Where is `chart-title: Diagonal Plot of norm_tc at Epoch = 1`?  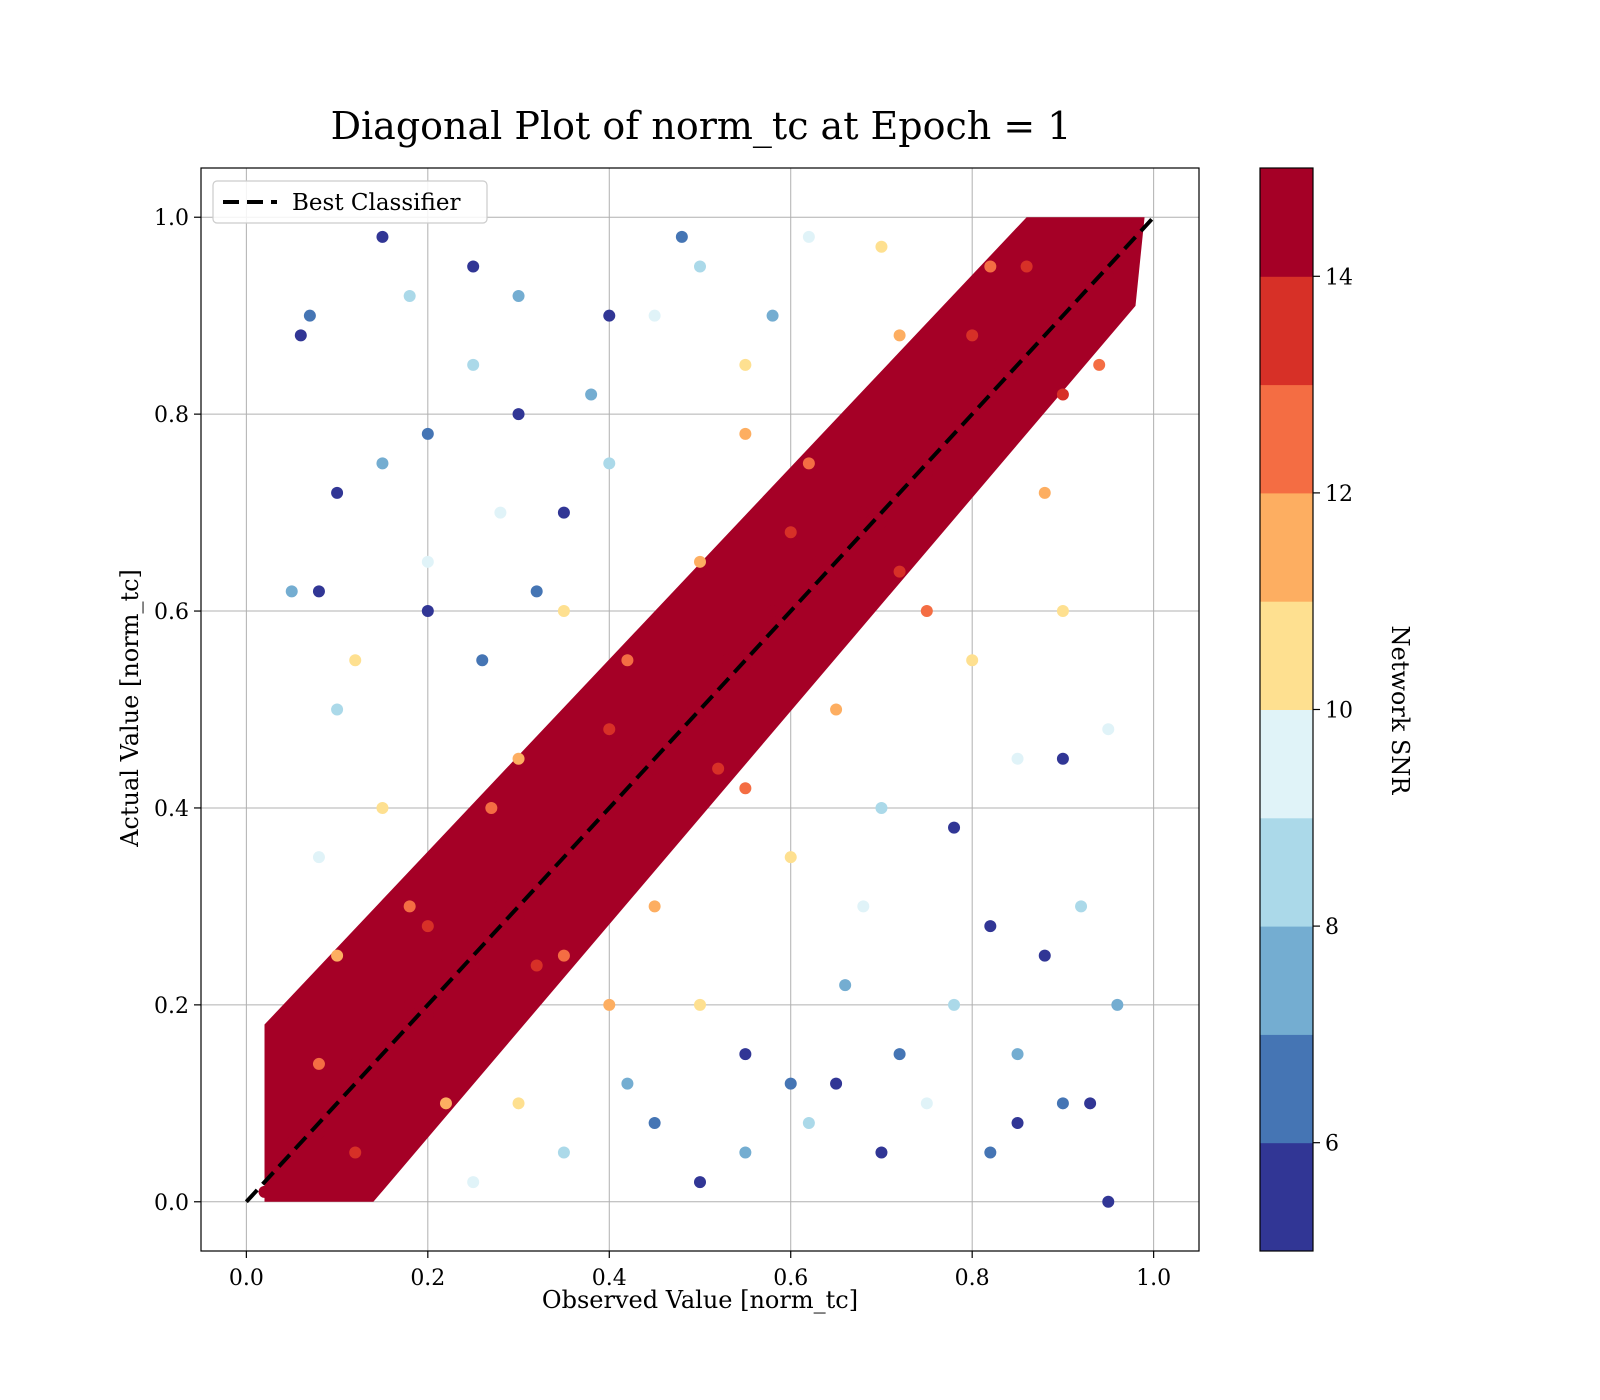
chart-title: Diagonal Plot of norm_tc at Epoch = 1 is located at coordinates (701, 126).